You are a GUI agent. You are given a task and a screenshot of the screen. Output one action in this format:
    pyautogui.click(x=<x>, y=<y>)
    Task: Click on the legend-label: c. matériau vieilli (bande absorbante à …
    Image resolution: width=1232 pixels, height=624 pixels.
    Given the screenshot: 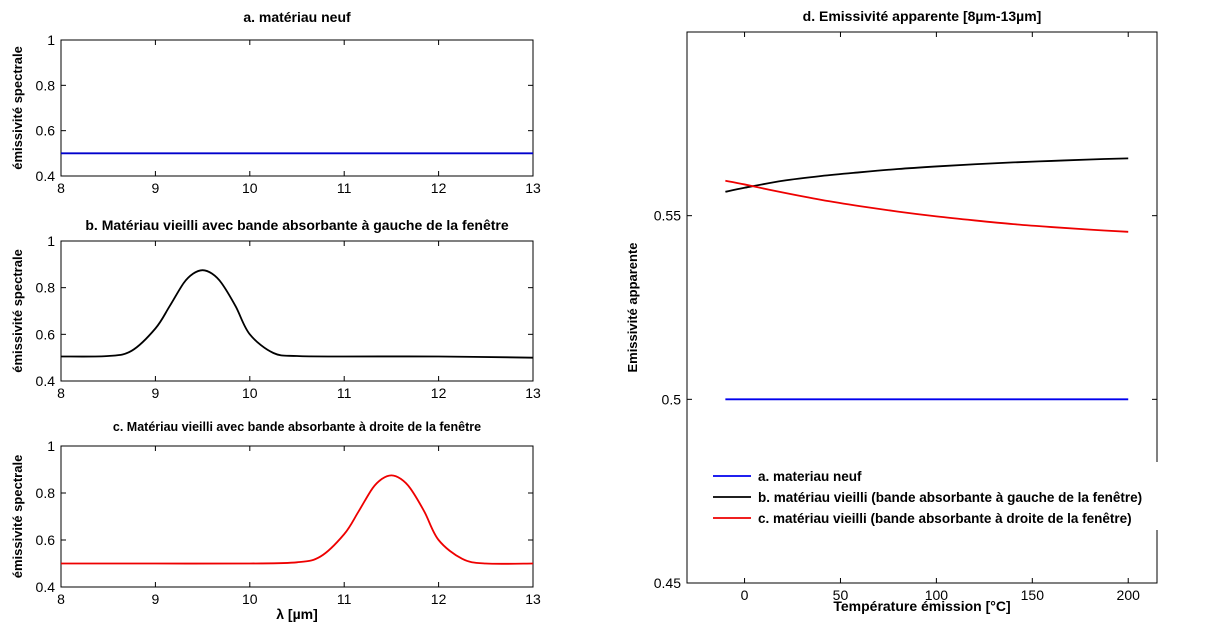 What is the action you would take?
    pyautogui.click(x=945, y=518)
    